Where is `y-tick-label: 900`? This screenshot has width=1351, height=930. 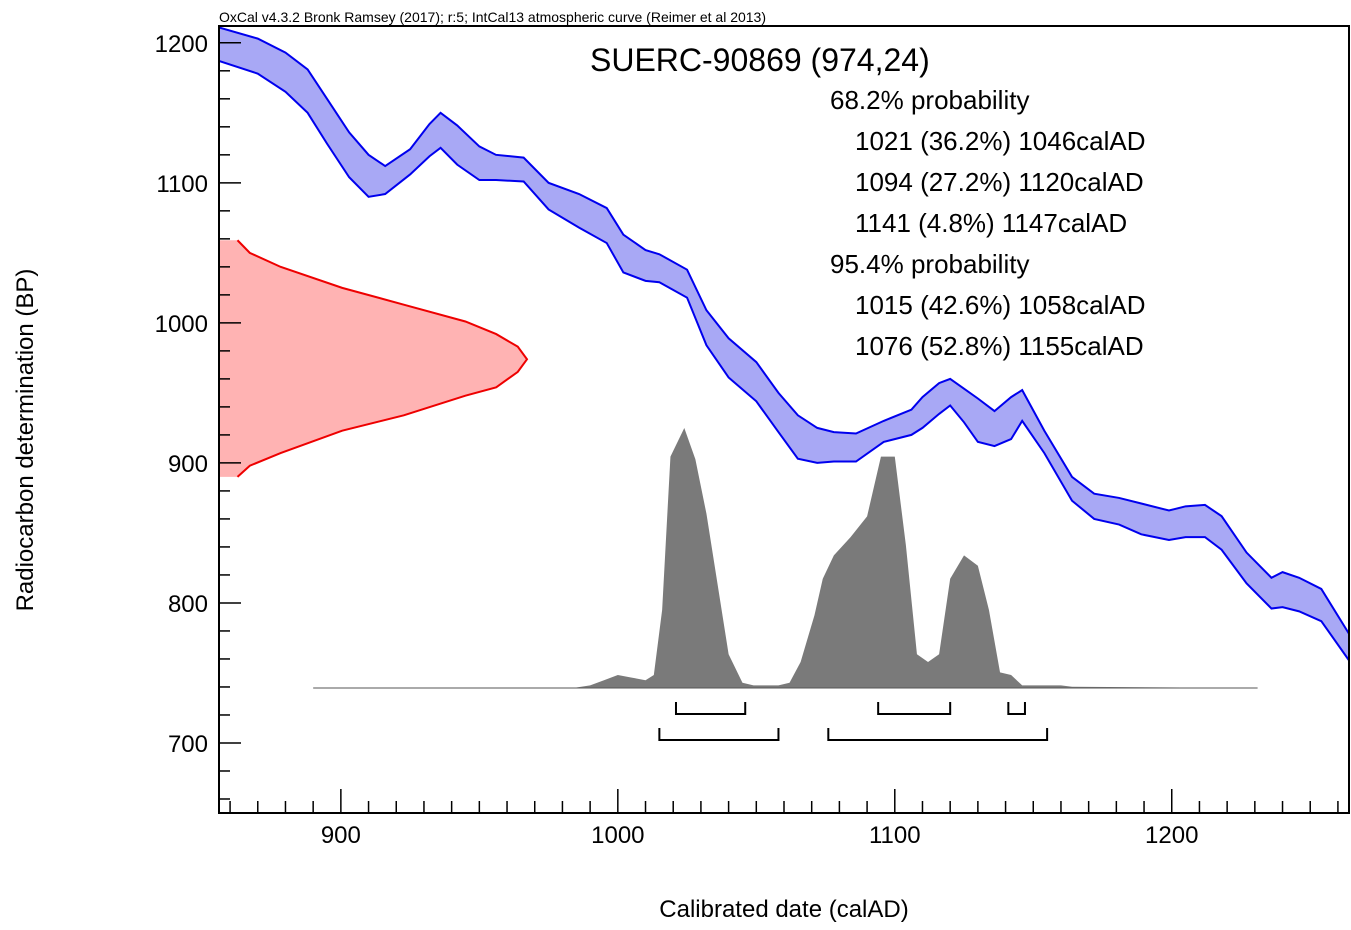
y-tick-label: 900 is located at coordinates (188, 464).